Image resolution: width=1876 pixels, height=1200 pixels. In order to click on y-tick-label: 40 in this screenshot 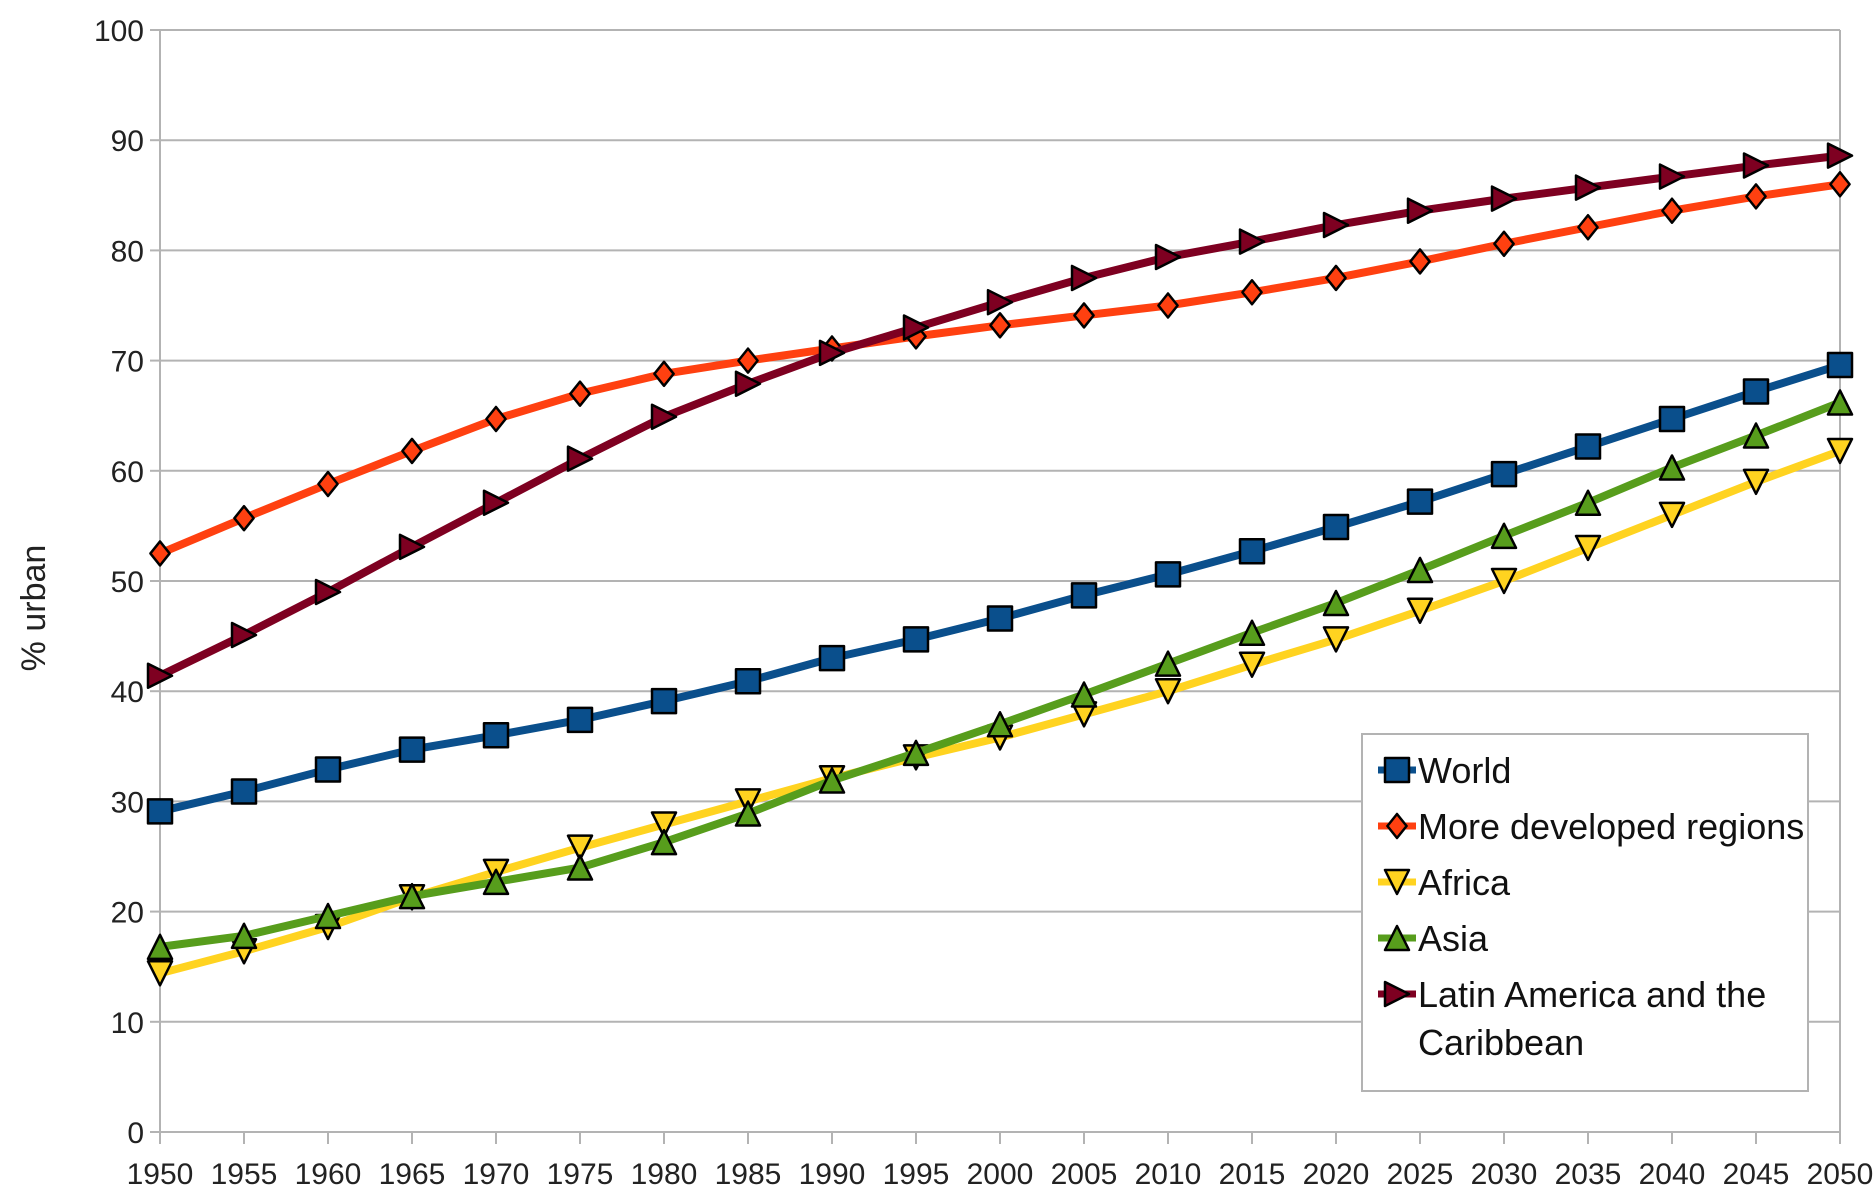, I will do `click(127, 692)`.